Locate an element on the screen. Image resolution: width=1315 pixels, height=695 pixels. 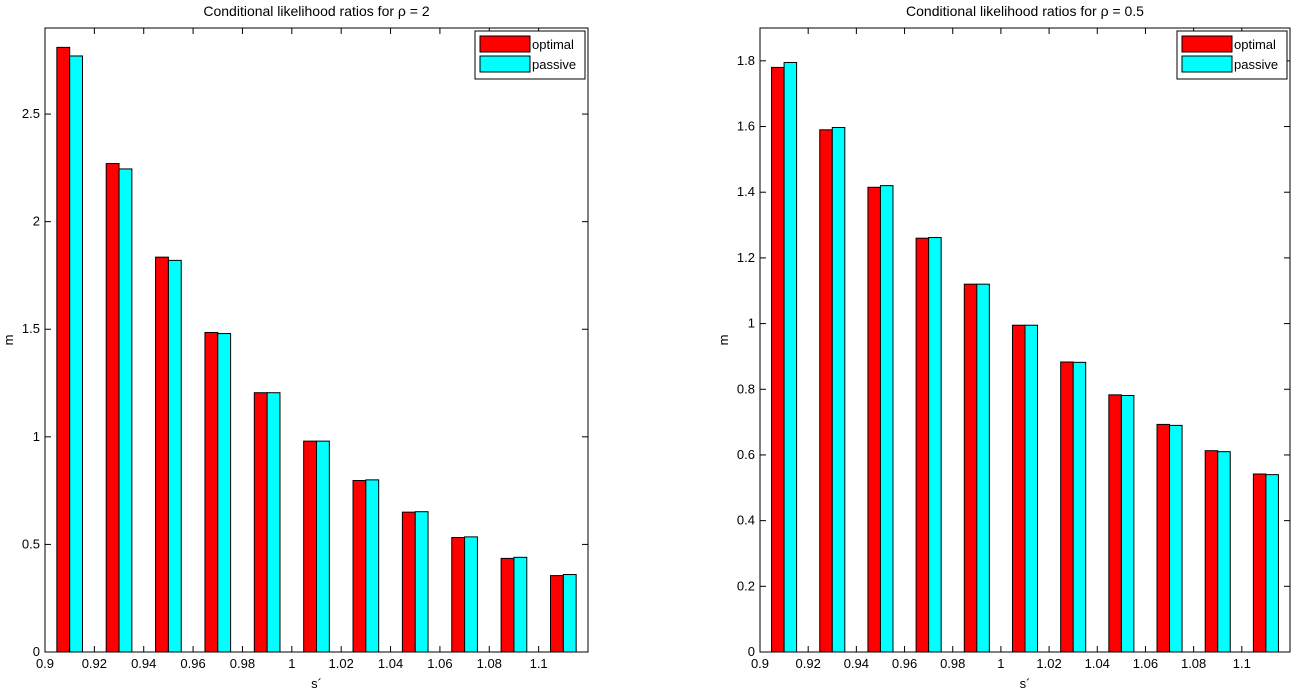
y-tick-label: 1.5 is located at coordinates (31, 328).